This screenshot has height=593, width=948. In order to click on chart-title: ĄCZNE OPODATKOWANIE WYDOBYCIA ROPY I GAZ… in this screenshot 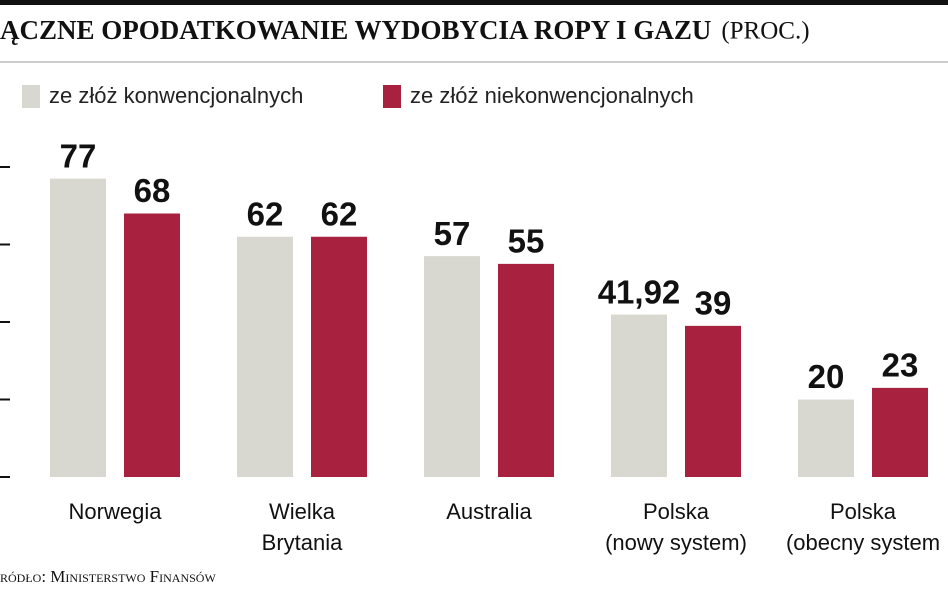, I will do `click(355, 30)`.